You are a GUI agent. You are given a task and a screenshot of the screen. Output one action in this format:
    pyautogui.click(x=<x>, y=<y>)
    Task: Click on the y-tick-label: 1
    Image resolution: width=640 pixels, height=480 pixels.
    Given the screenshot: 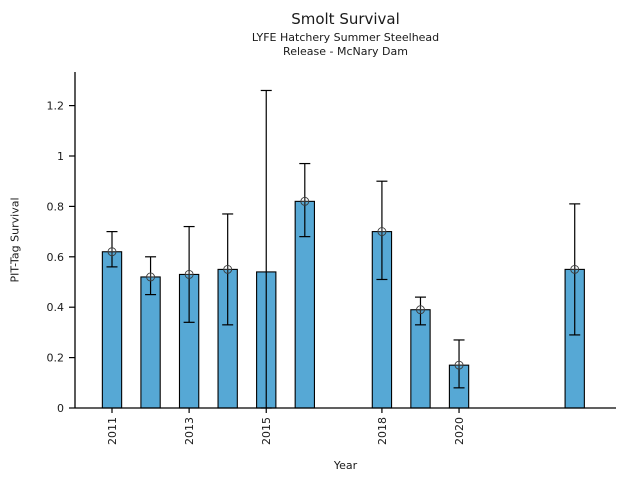 What is the action you would take?
    pyautogui.click(x=60, y=156)
    